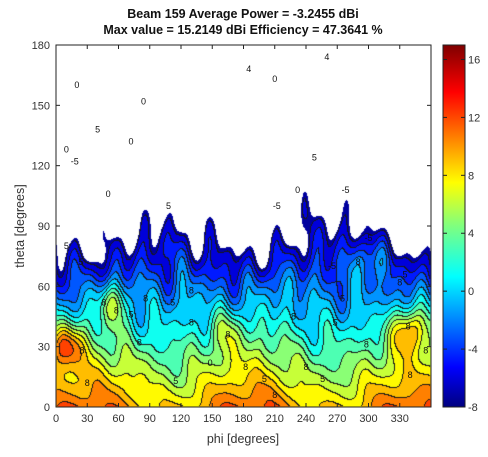 This screenshot has height=457, width=488. I want to click on x-tick-label: 240, so click(306, 419).